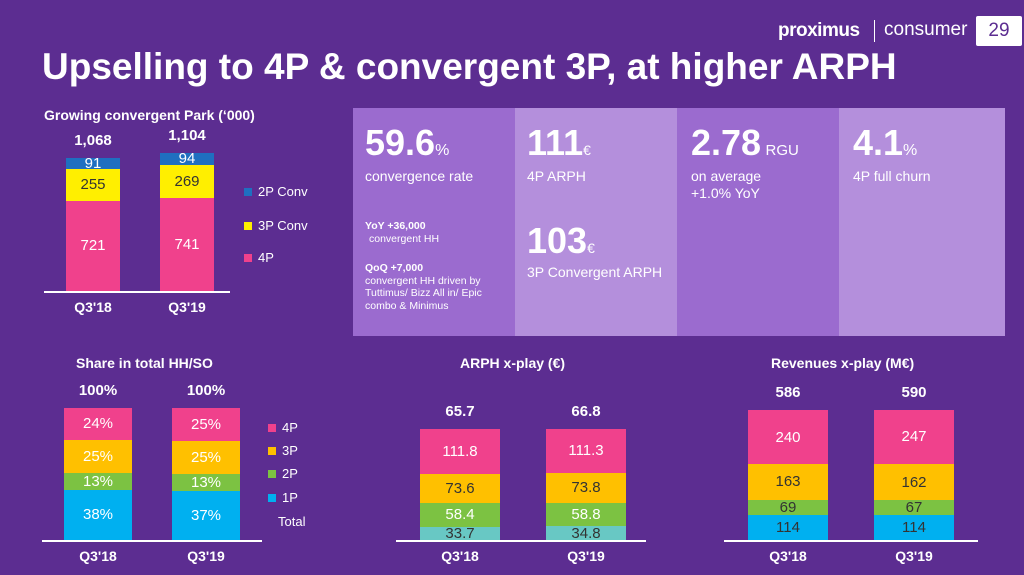 The image size is (1024, 575). Describe the element at coordinates (187, 159) in the screenshot. I see `data-label: 94` at that location.